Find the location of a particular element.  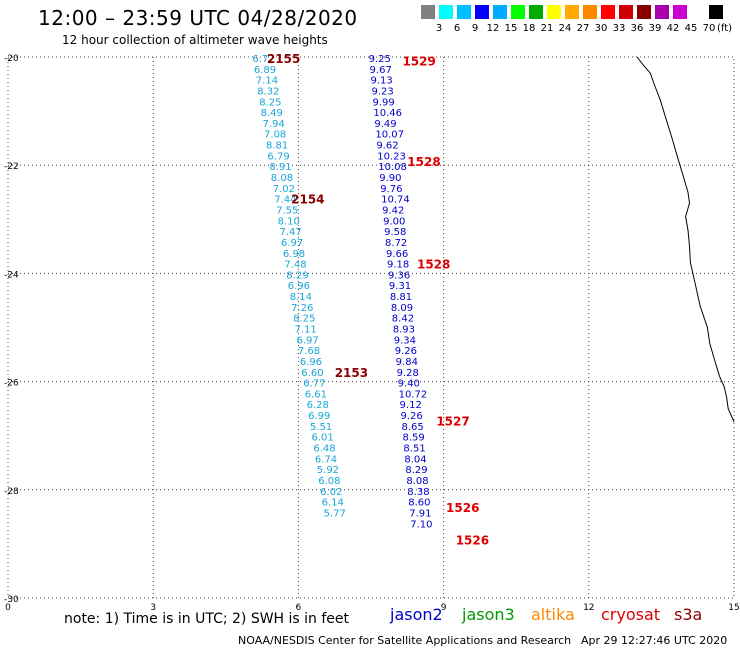

jason2-swh-value: 9.76 is located at coordinates (391, 189).